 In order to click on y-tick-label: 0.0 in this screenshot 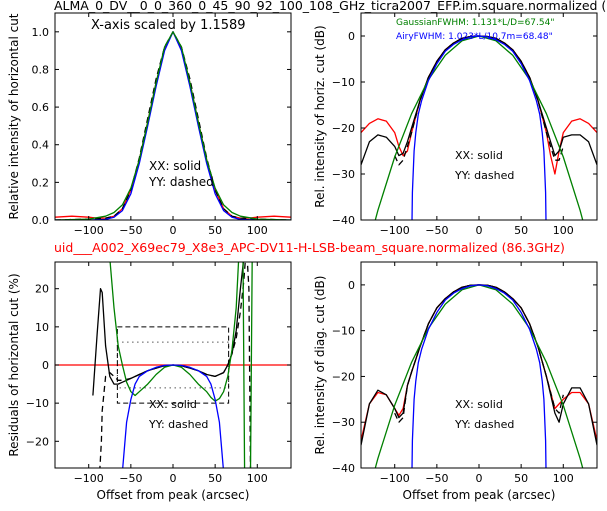, I will do `click(41, 220)`.